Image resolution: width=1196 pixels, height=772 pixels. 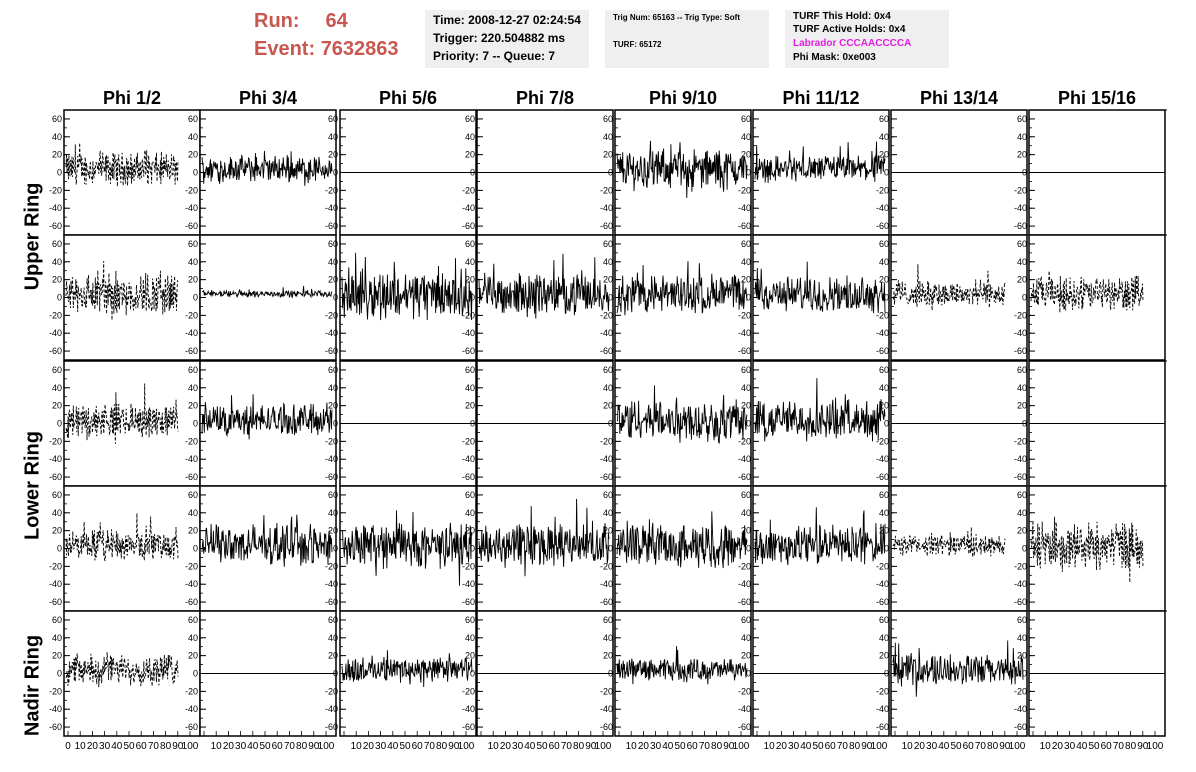 What do you see at coordinates (408, 98) in the screenshot?
I see `phi-label-3: Phi 5/6` at bounding box center [408, 98].